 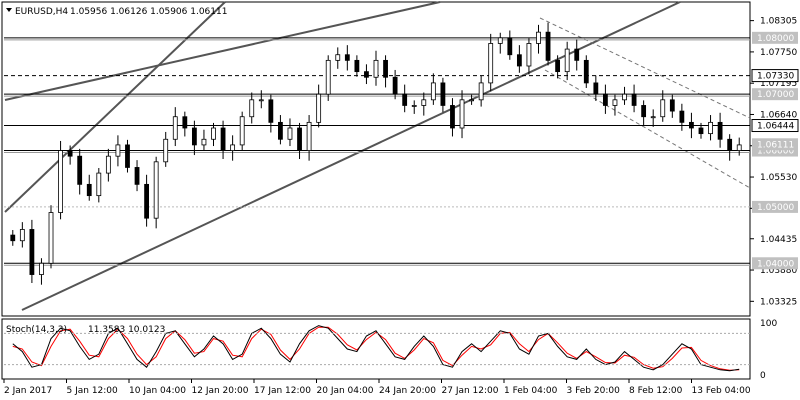 I want to click on stoch-tick-label: 100, so click(x=768, y=324).